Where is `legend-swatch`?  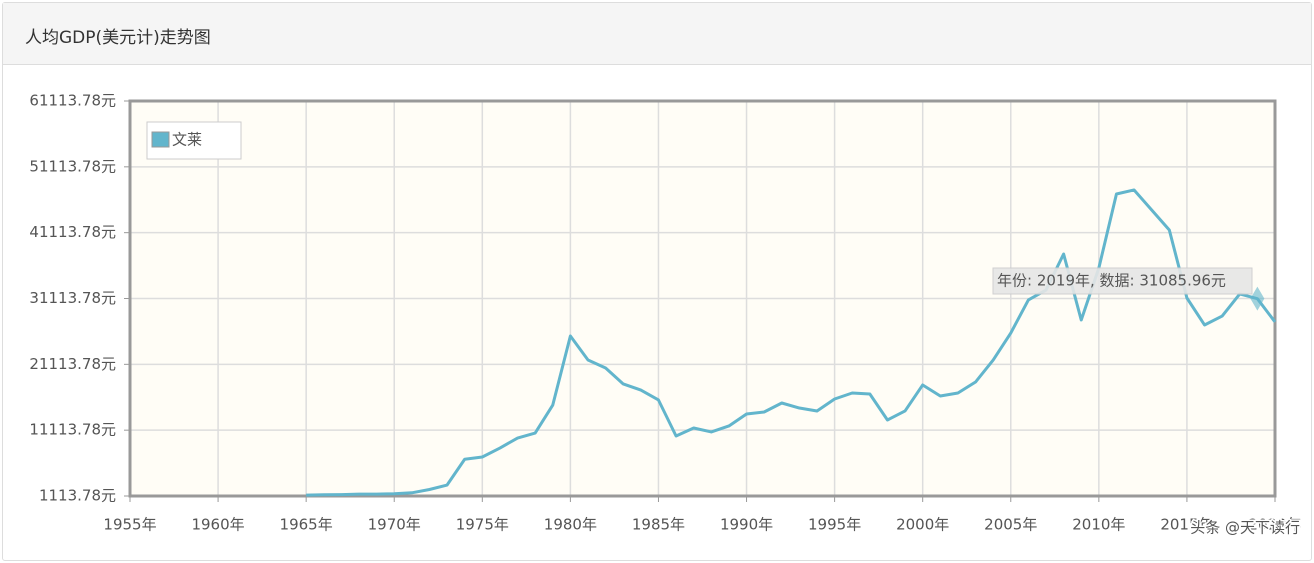 legend-swatch is located at coordinates (160, 139).